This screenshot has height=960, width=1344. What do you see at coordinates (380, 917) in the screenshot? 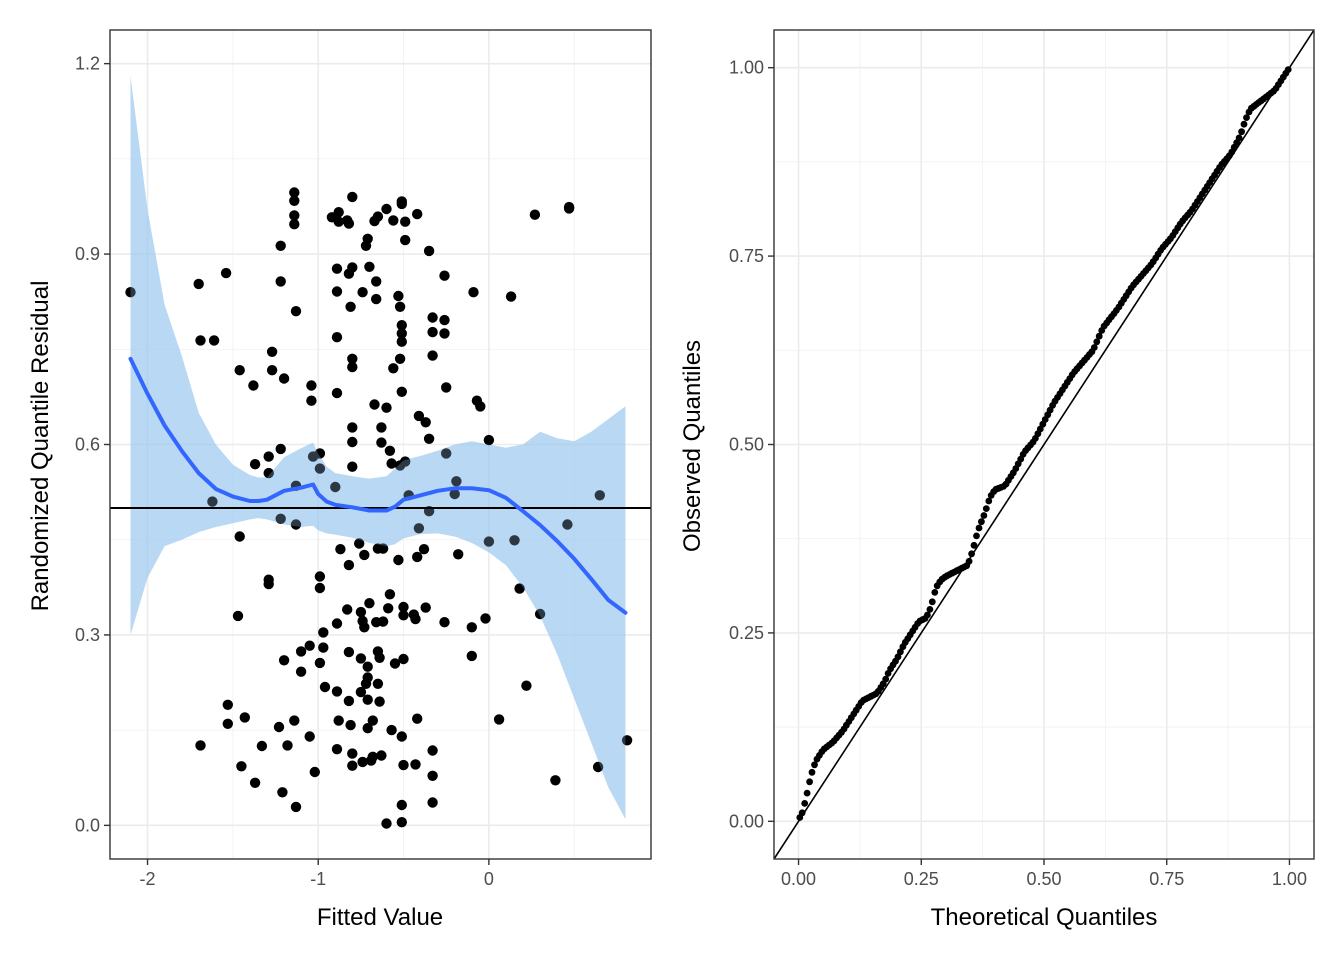
I see `left-x-axis-title: Fitted Value` at bounding box center [380, 917].